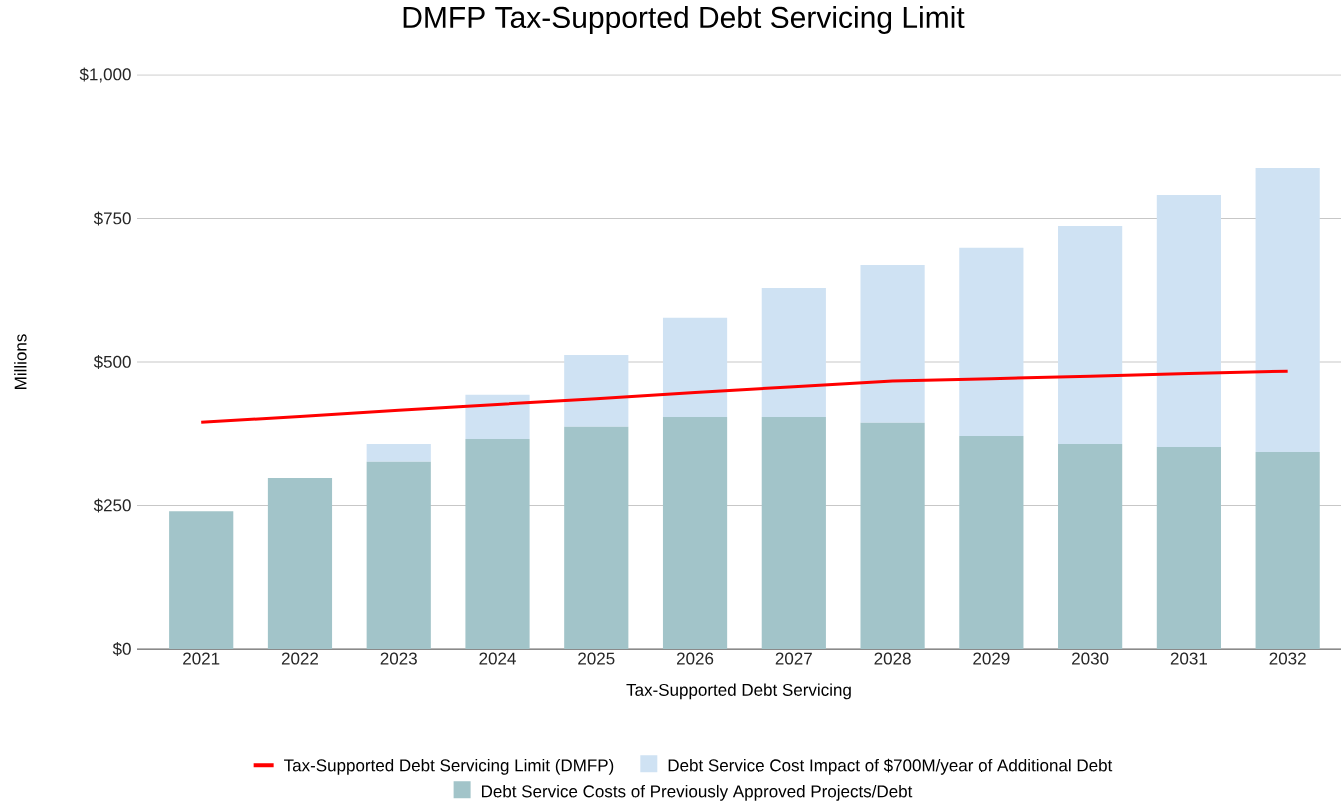 This screenshot has width=1341, height=801. What do you see at coordinates (105, 75) in the screenshot?
I see `y-tick-label: $1,000` at bounding box center [105, 75].